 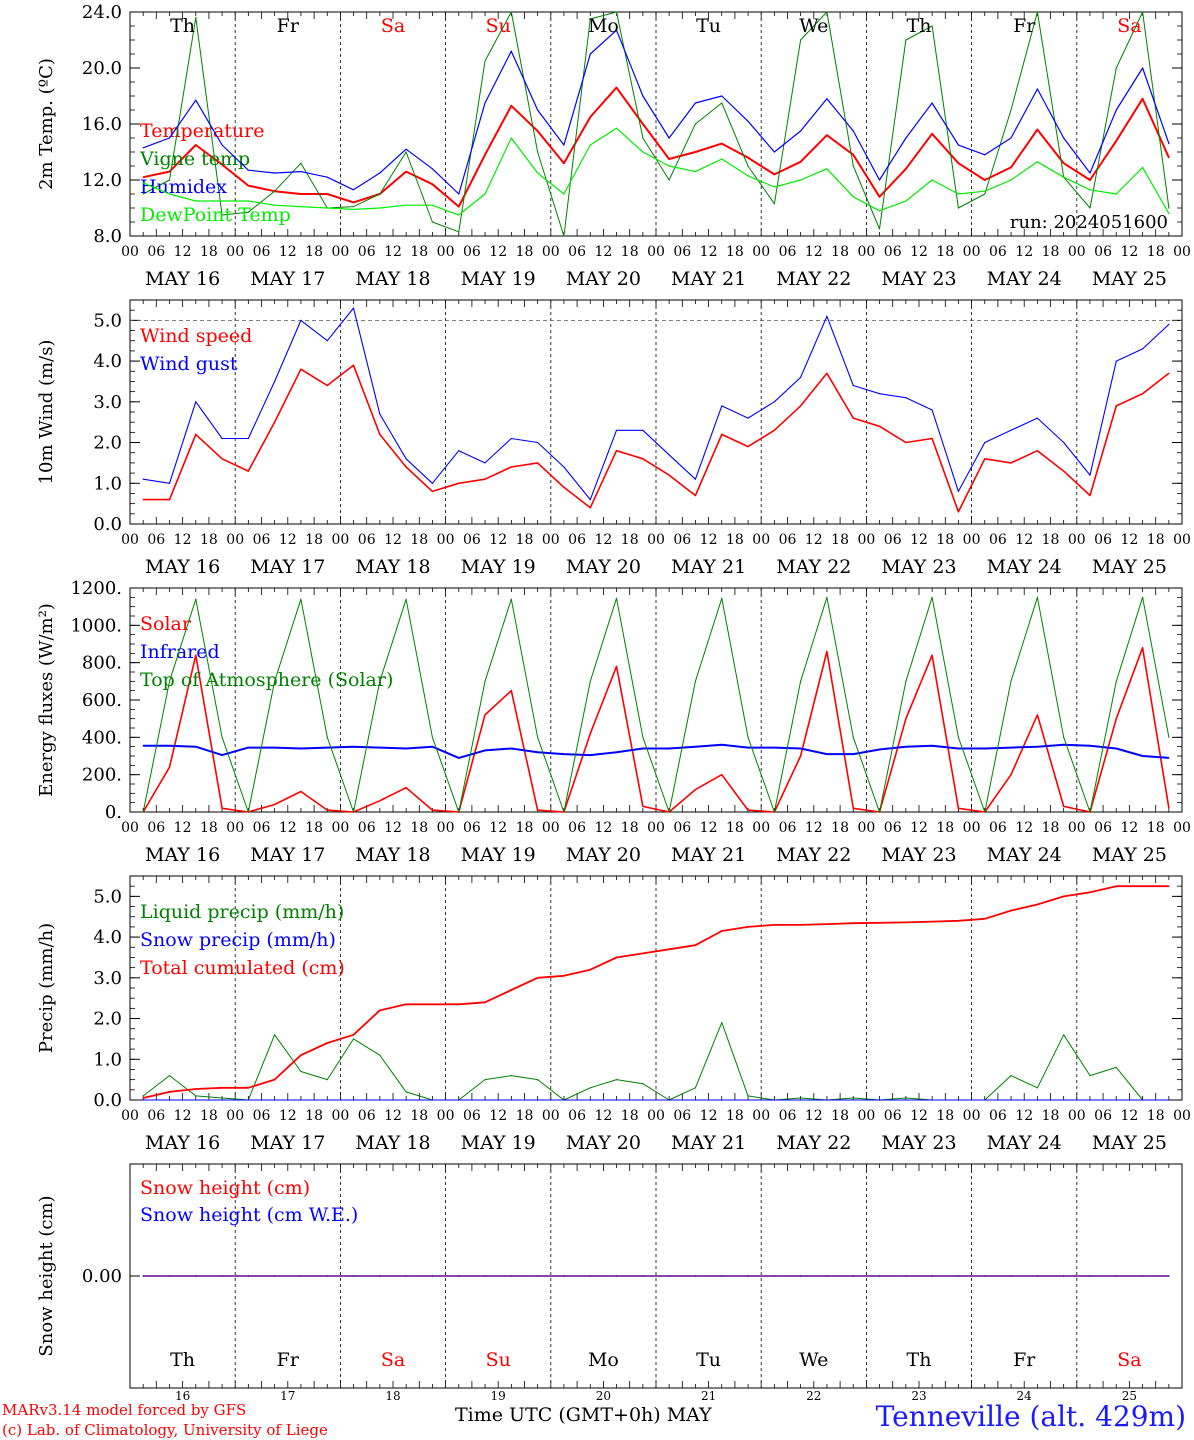 What do you see at coordinates (708, 26) in the screenshot?
I see `weekday-name: Tu` at bounding box center [708, 26].